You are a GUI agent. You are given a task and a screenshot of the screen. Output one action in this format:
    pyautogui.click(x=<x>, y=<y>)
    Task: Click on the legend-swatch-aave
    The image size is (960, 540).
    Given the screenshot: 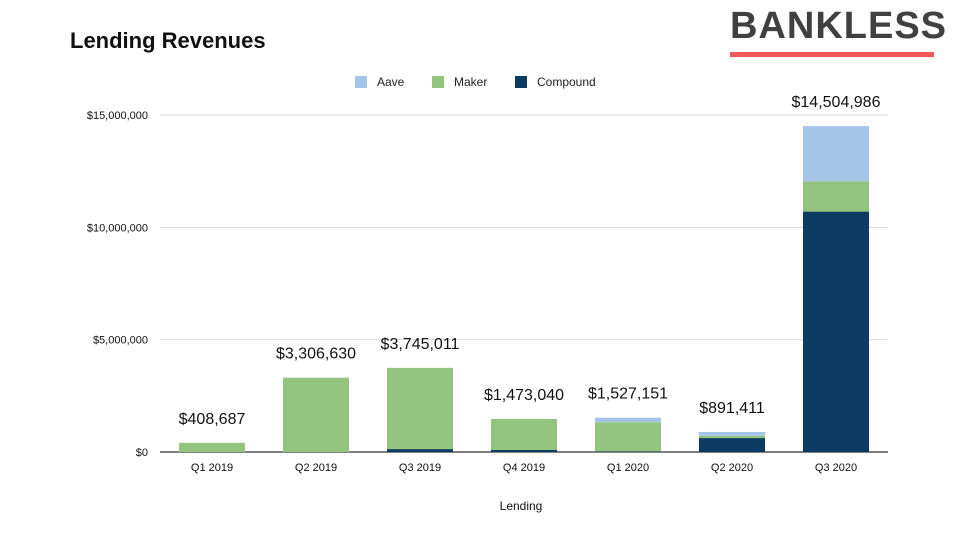 What is the action you would take?
    pyautogui.click(x=361, y=82)
    